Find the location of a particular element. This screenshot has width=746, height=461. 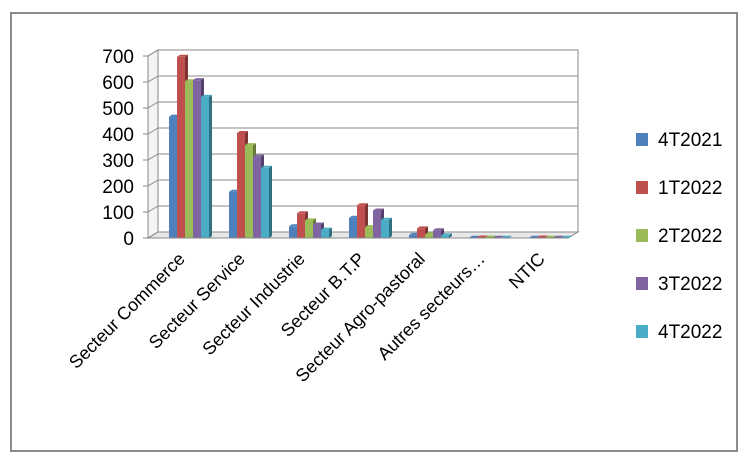

x-category-label: Secteur Industrie is located at coordinates (253, 304).